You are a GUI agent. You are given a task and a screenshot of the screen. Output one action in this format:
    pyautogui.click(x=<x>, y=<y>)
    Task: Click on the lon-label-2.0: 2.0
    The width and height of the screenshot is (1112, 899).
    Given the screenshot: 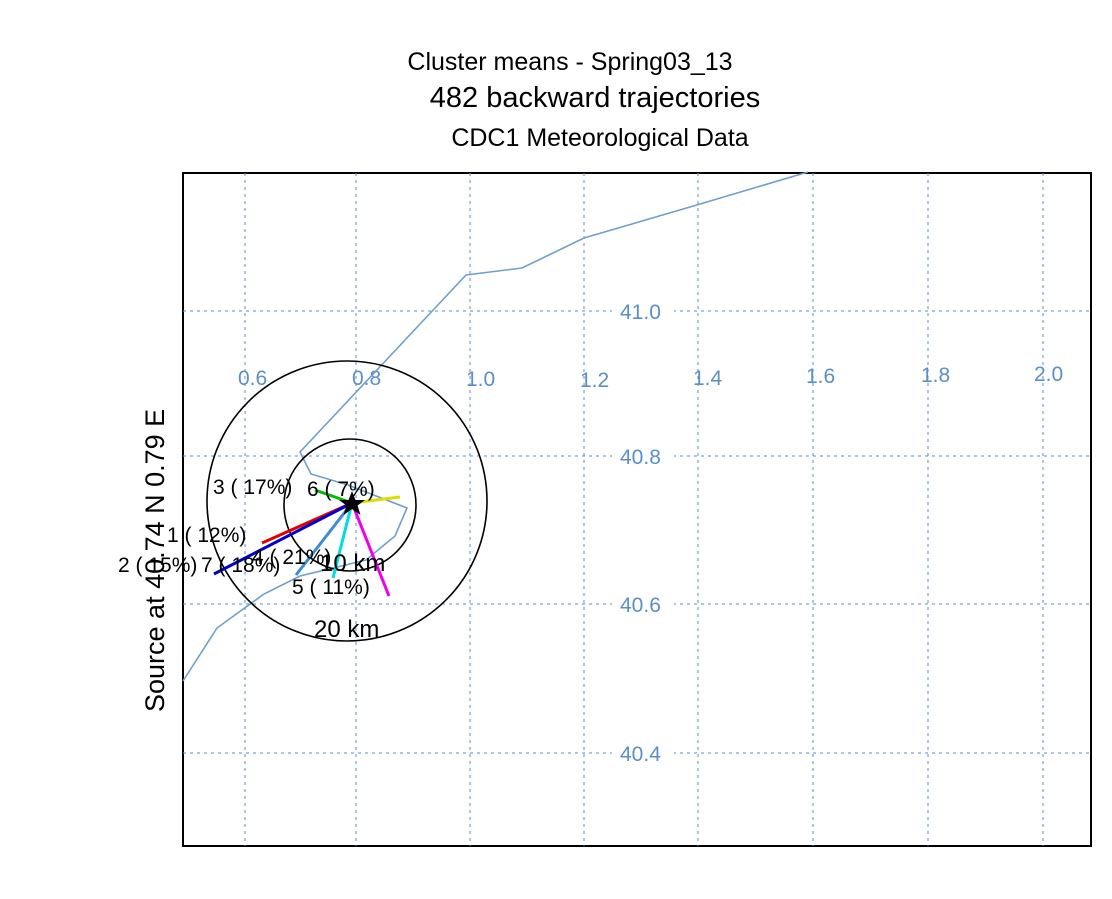 What is the action you would take?
    pyautogui.click(x=1048, y=374)
    